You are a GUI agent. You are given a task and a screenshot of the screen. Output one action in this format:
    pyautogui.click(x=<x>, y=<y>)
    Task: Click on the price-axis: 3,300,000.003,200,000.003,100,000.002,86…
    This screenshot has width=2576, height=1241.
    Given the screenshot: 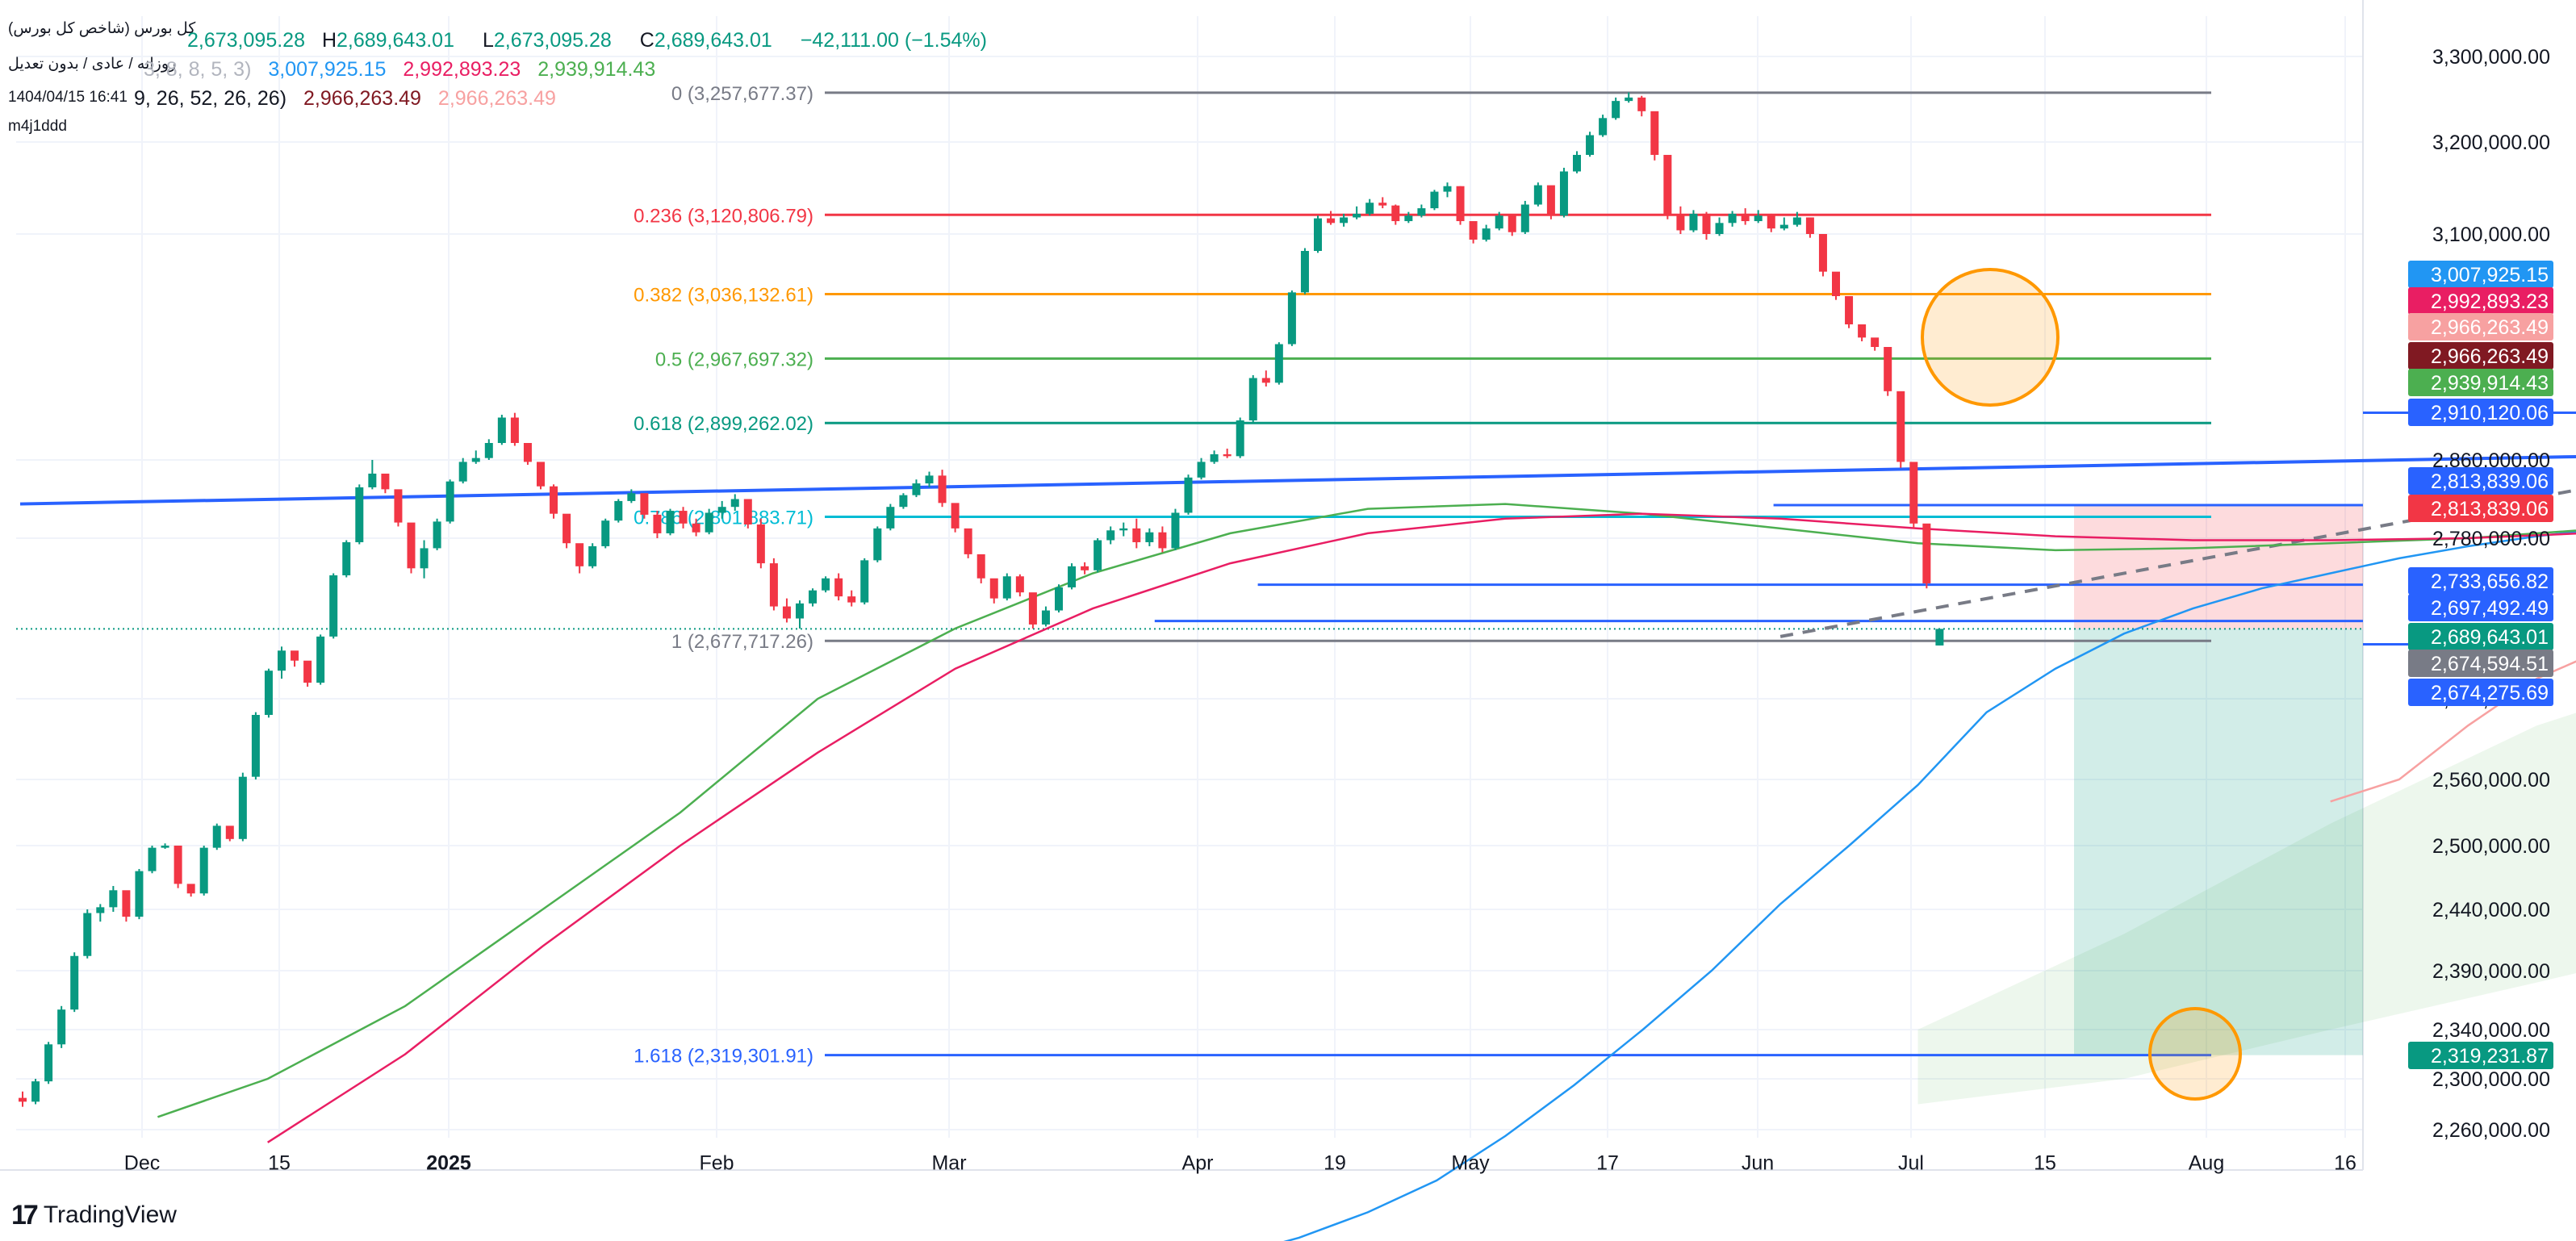 What is the action you would take?
    pyautogui.click(x=2491, y=594)
    